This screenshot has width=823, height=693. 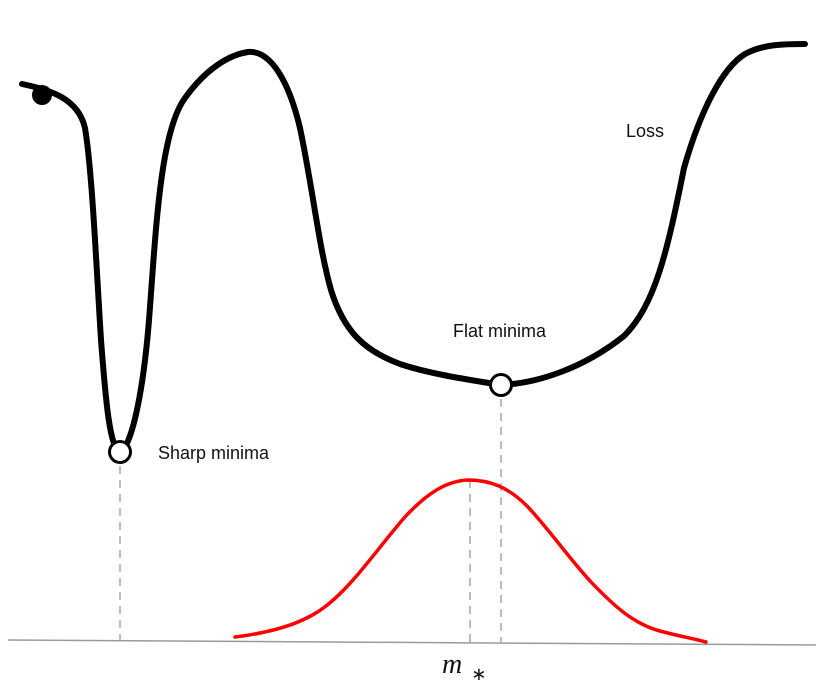 What do you see at coordinates (412, 642) in the screenshot?
I see `x-axis-line` at bounding box center [412, 642].